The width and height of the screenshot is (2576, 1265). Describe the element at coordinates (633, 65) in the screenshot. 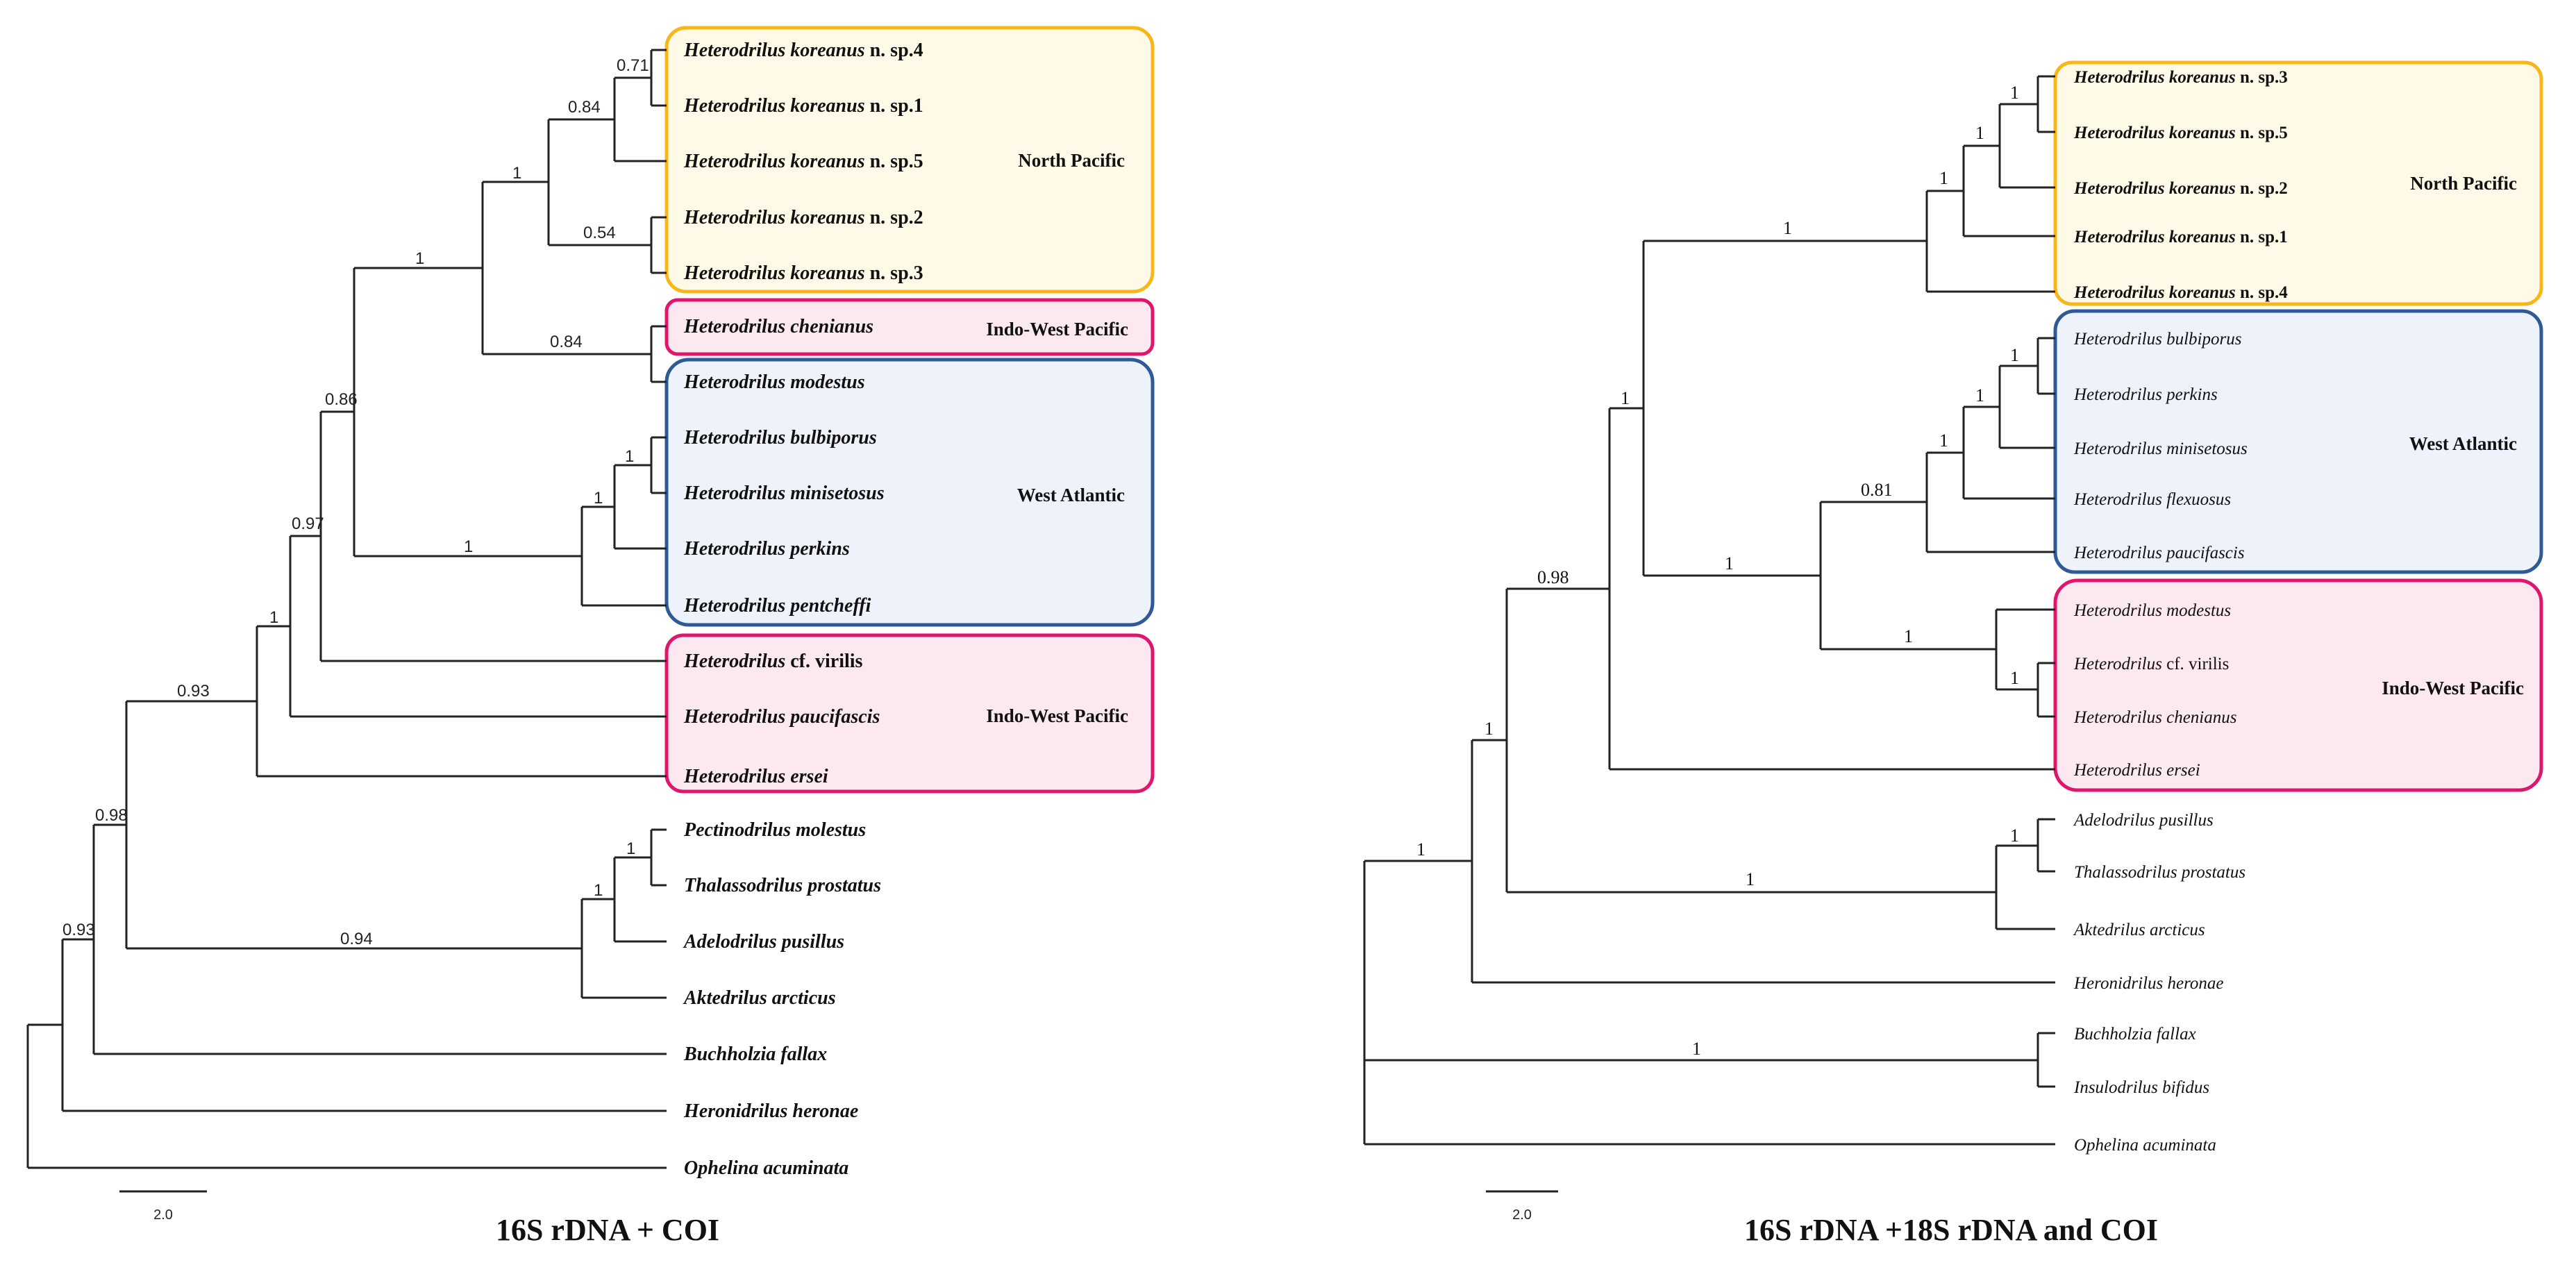

I see `left-support-value: 0.71` at that location.